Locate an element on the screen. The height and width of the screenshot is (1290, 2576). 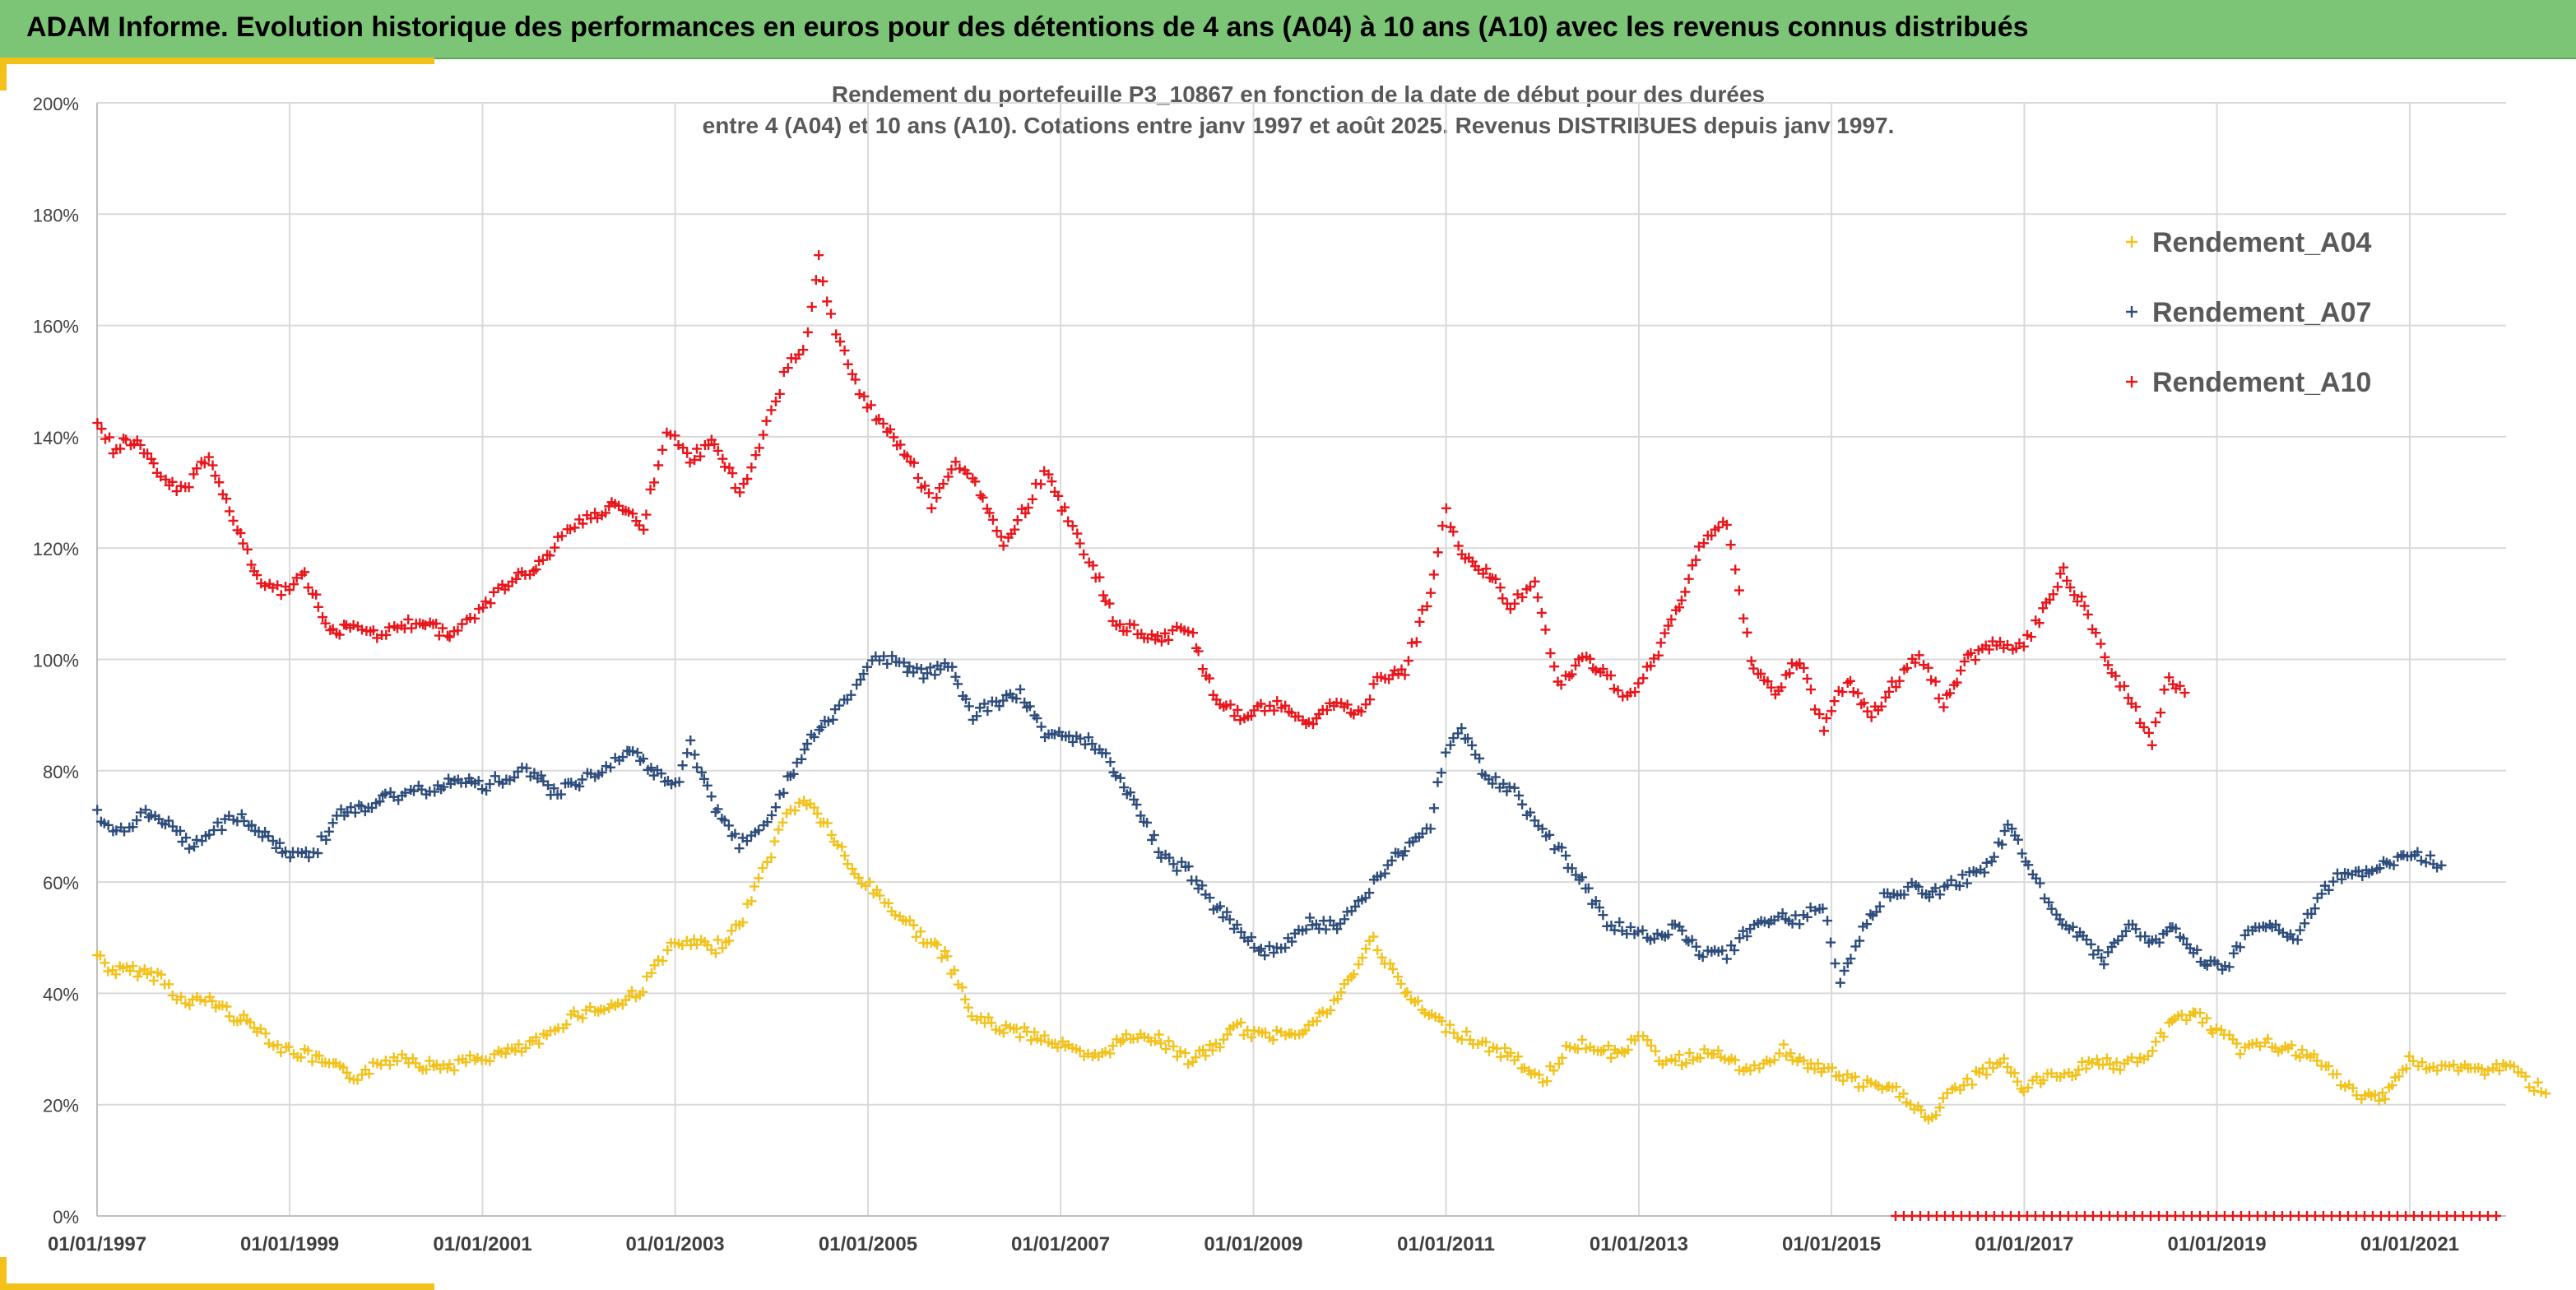
legend-label: Rendement_A10 is located at coordinates (2262, 382).